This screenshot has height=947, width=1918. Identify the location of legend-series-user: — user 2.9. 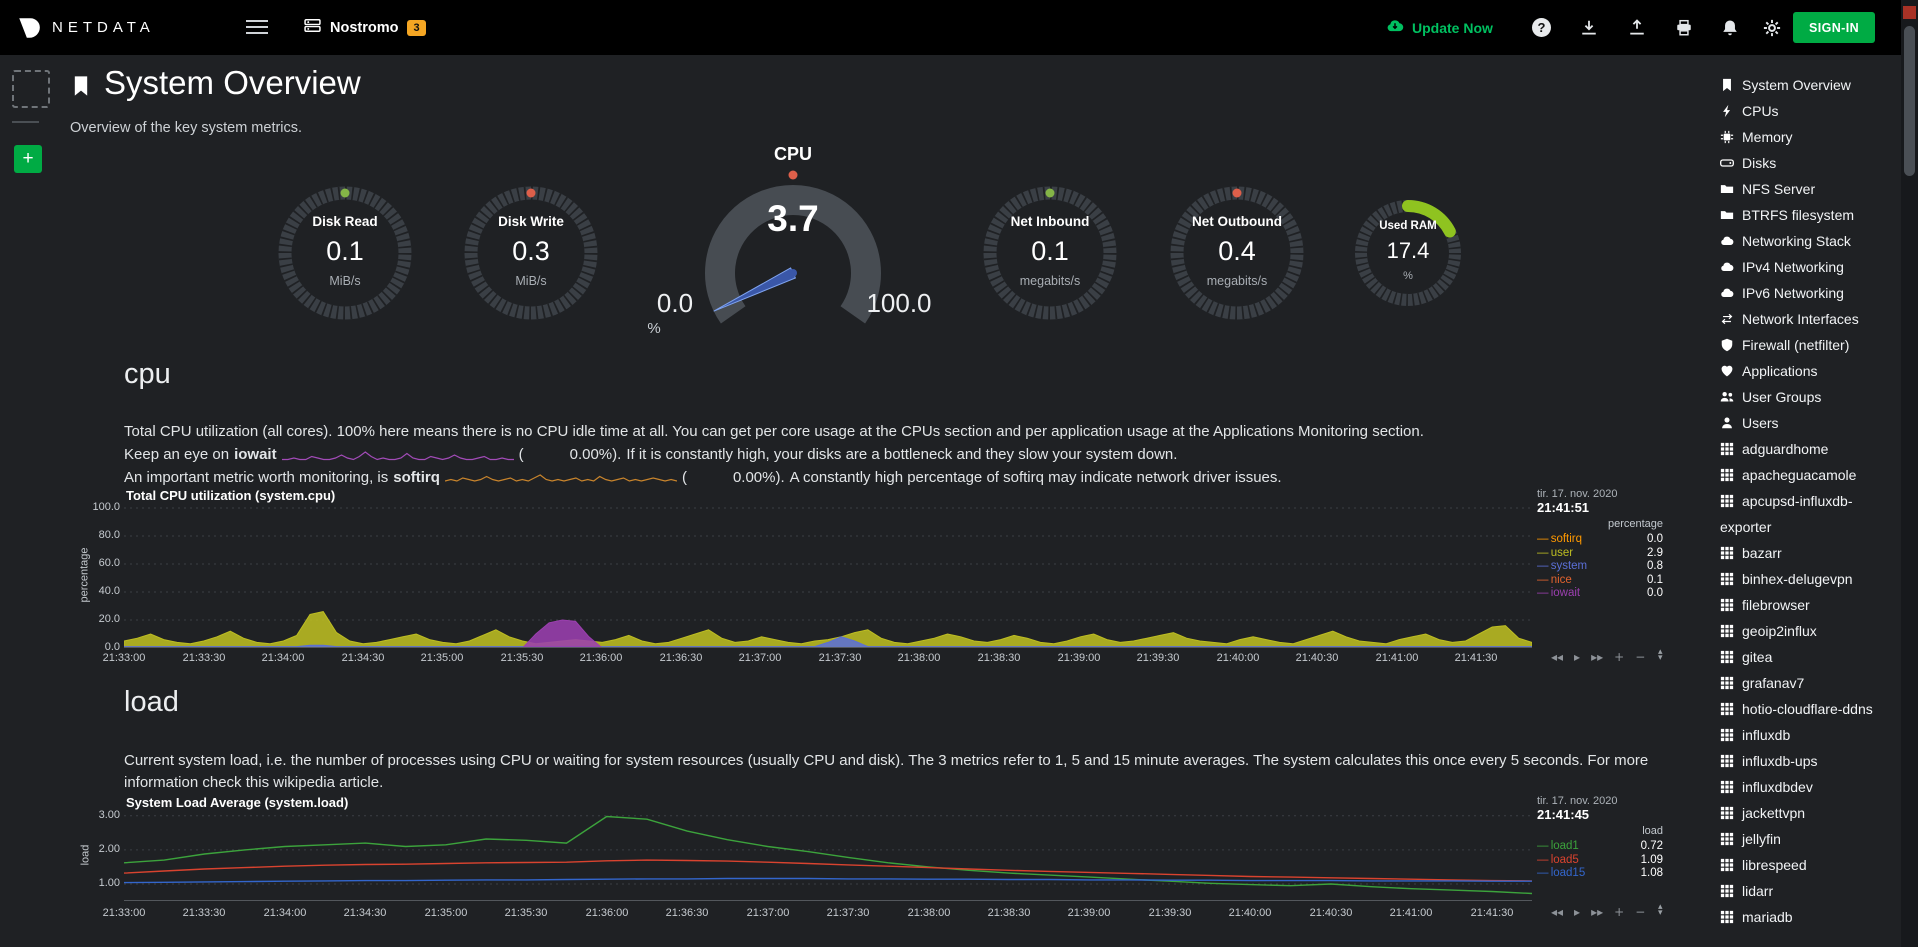
(1600, 552).